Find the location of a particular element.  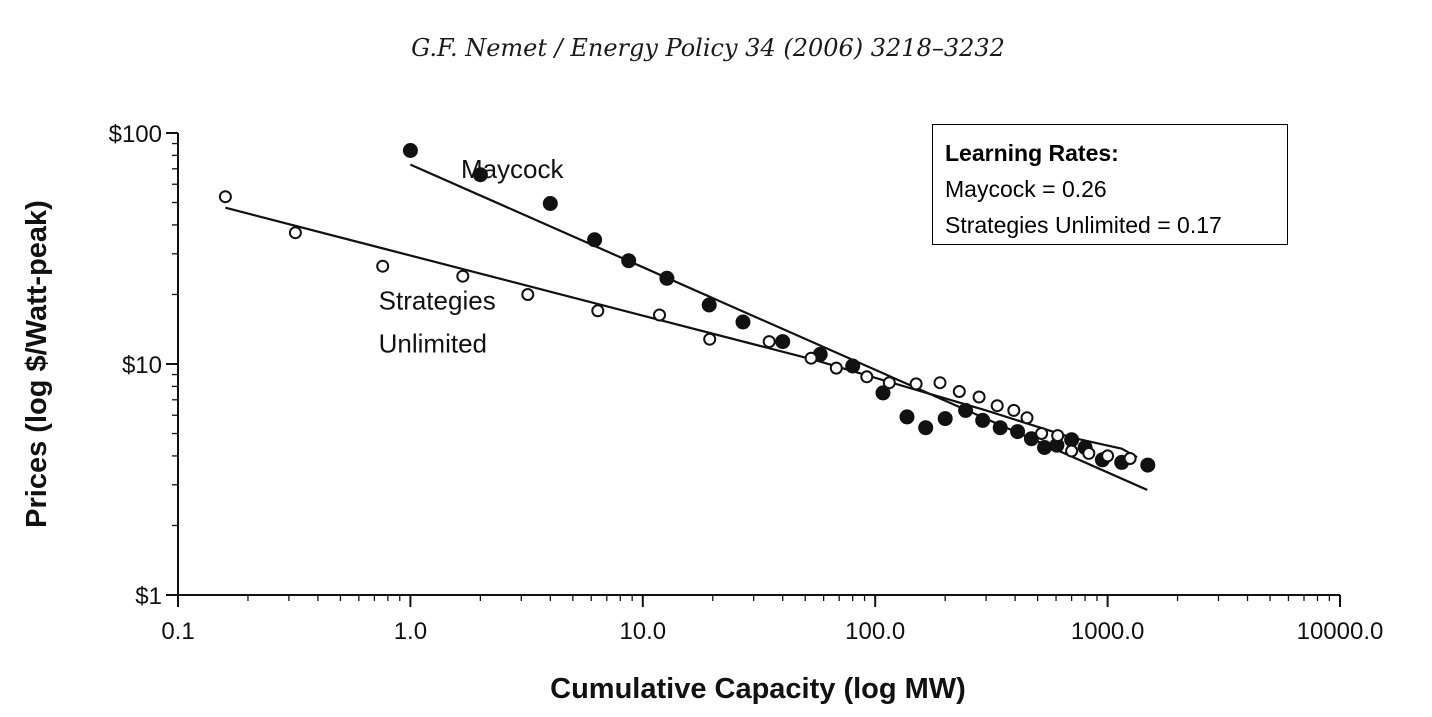

y-tick-label: $100 is located at coordinates (135, 134).